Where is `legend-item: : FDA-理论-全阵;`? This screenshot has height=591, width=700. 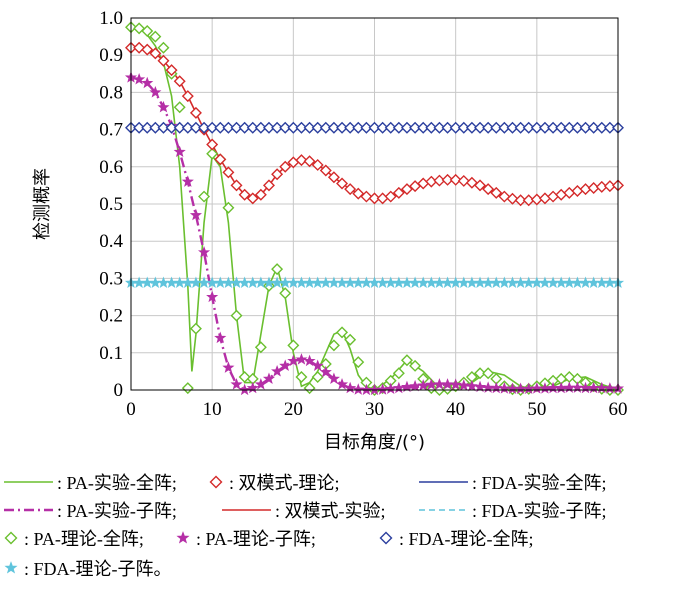 legend-item: : FDA-理论-全阵; is located at coordinates (454, 538).